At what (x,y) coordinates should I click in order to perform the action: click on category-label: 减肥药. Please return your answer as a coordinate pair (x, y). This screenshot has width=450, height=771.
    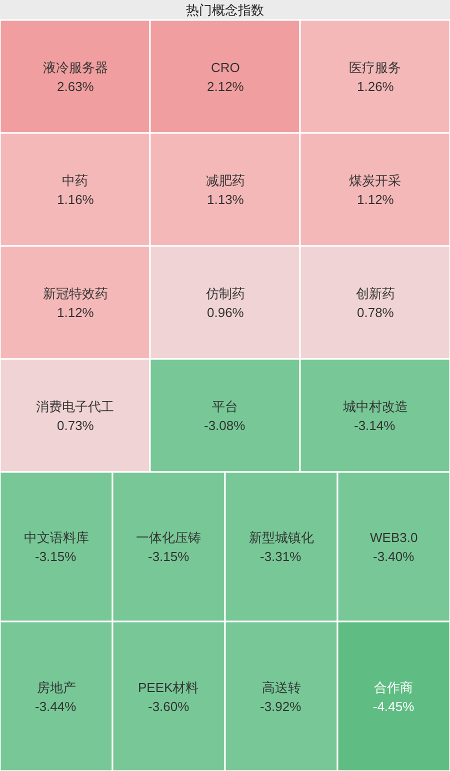
    Looking at the image, I should click on (225, 180).